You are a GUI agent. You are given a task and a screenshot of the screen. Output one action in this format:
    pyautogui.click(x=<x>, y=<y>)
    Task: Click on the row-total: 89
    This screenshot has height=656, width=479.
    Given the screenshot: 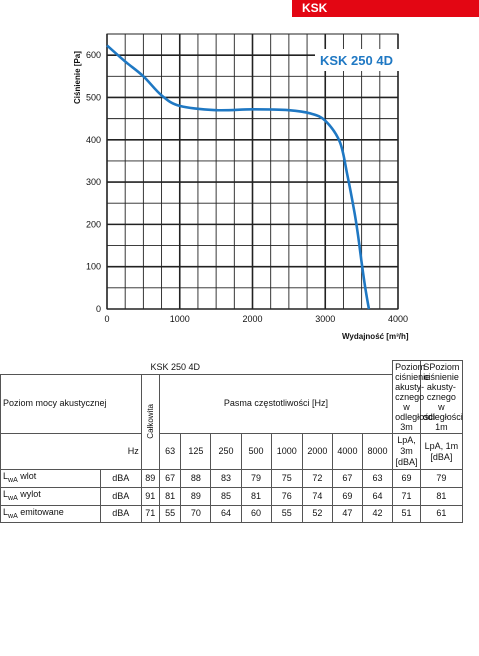 What is the action you would take?
    pyautogui.click(x=150, y=478)
    